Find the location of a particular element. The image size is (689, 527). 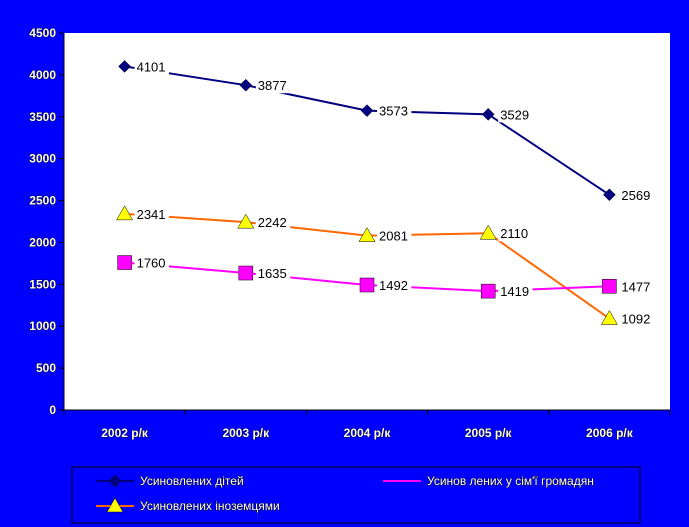

data-label: 1419 is located at coordinates (514, 291).